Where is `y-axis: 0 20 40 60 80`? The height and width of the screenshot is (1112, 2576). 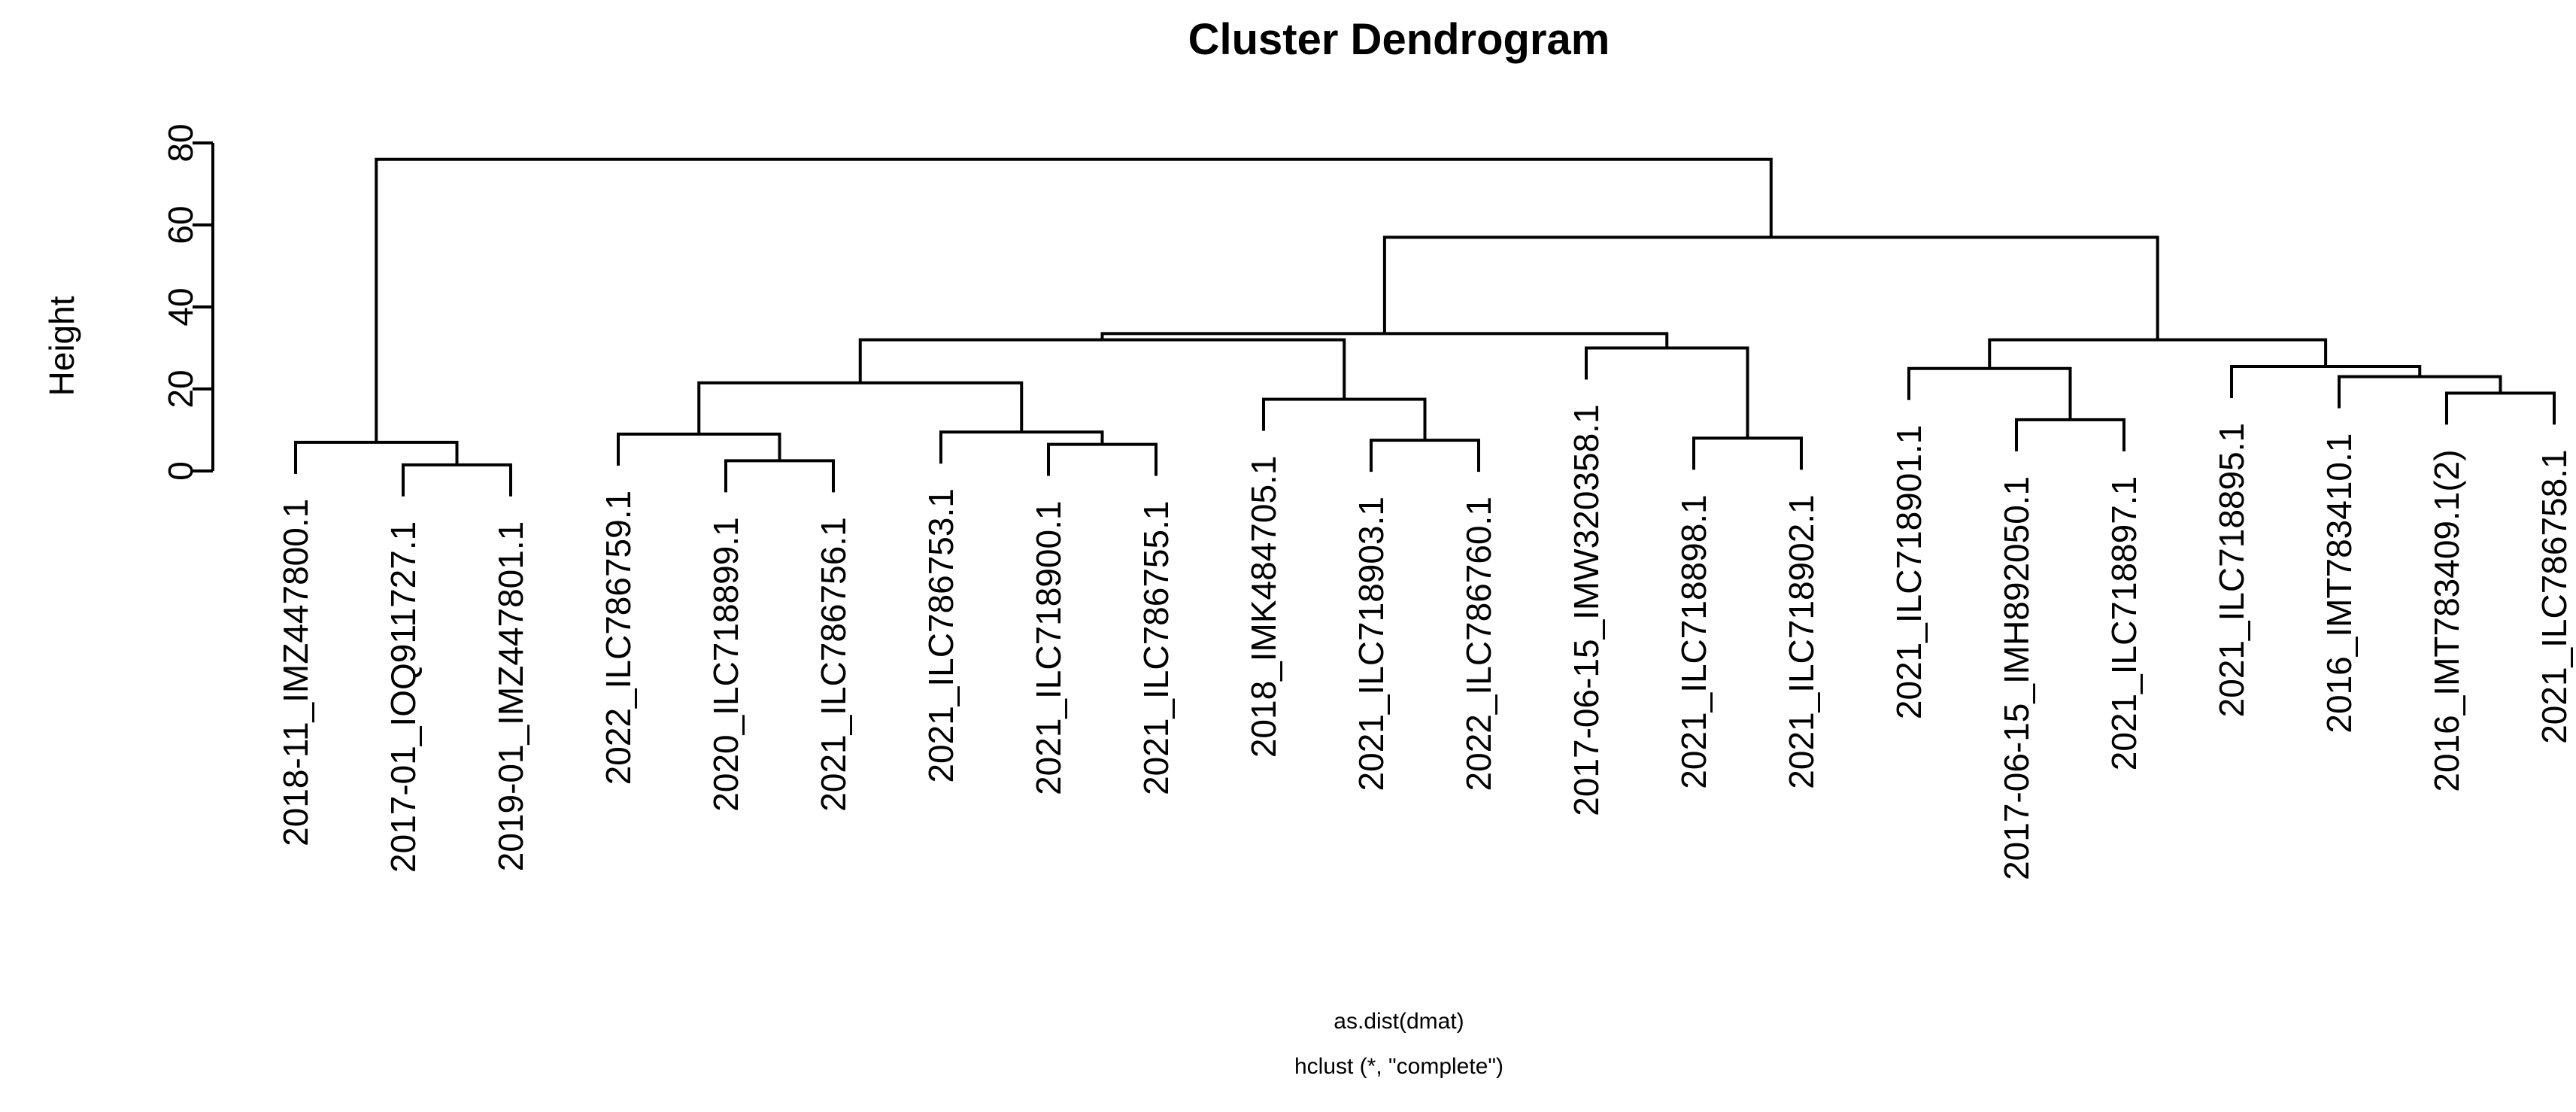 y-axis: 0 20 40 60 80 is located at coordinates (187, 302).